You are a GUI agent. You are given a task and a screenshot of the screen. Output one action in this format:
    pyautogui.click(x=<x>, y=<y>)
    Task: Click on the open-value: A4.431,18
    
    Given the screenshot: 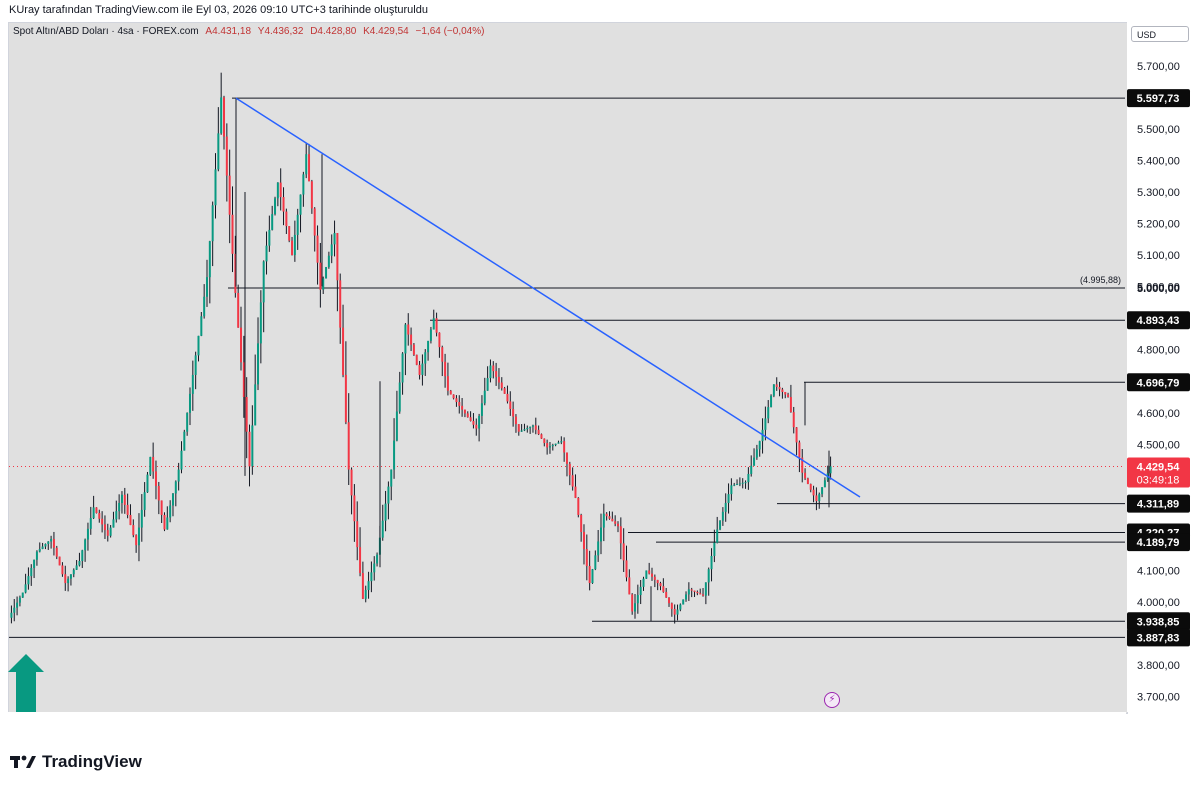 What is the action you would take?
    pyautogui.click(x=228, y=31)
    